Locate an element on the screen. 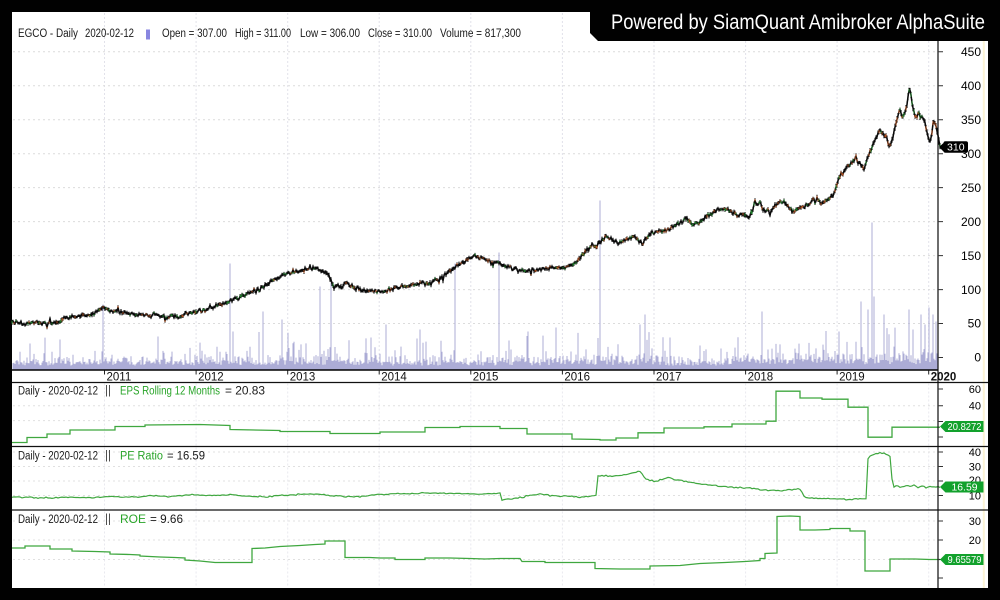 The image size is (1000, 600). svg-text: 150 is located at coordinates (971, 256).